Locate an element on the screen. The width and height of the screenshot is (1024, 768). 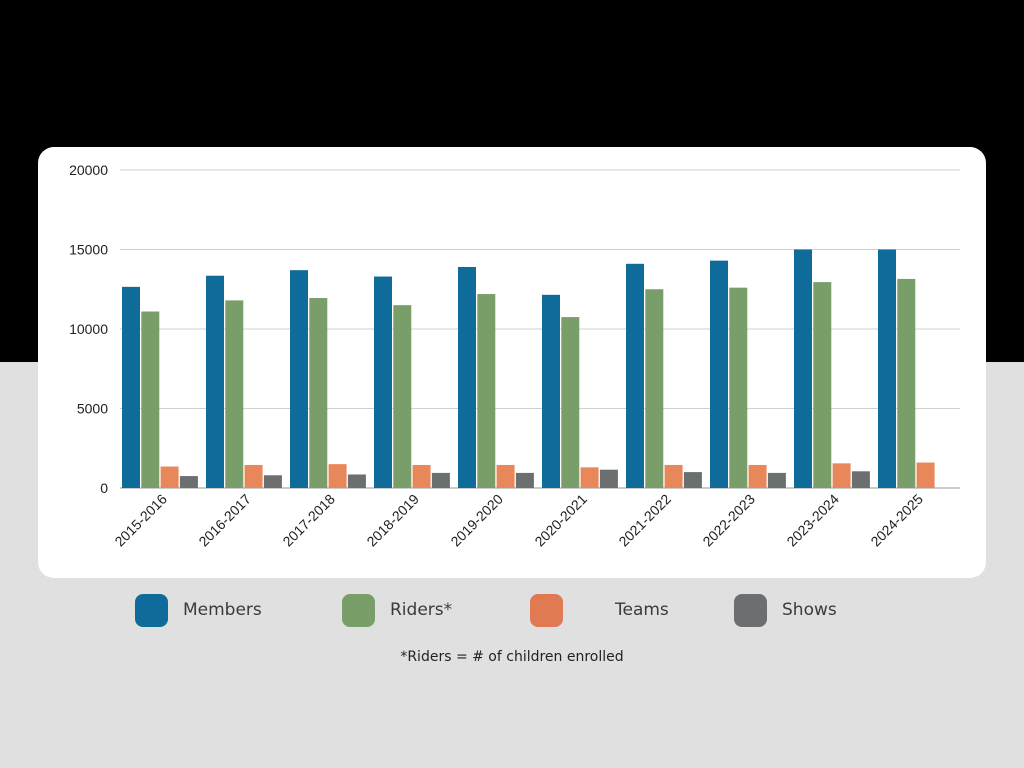
bar-shows-2020-2021 is located at coordinates (608, 478).